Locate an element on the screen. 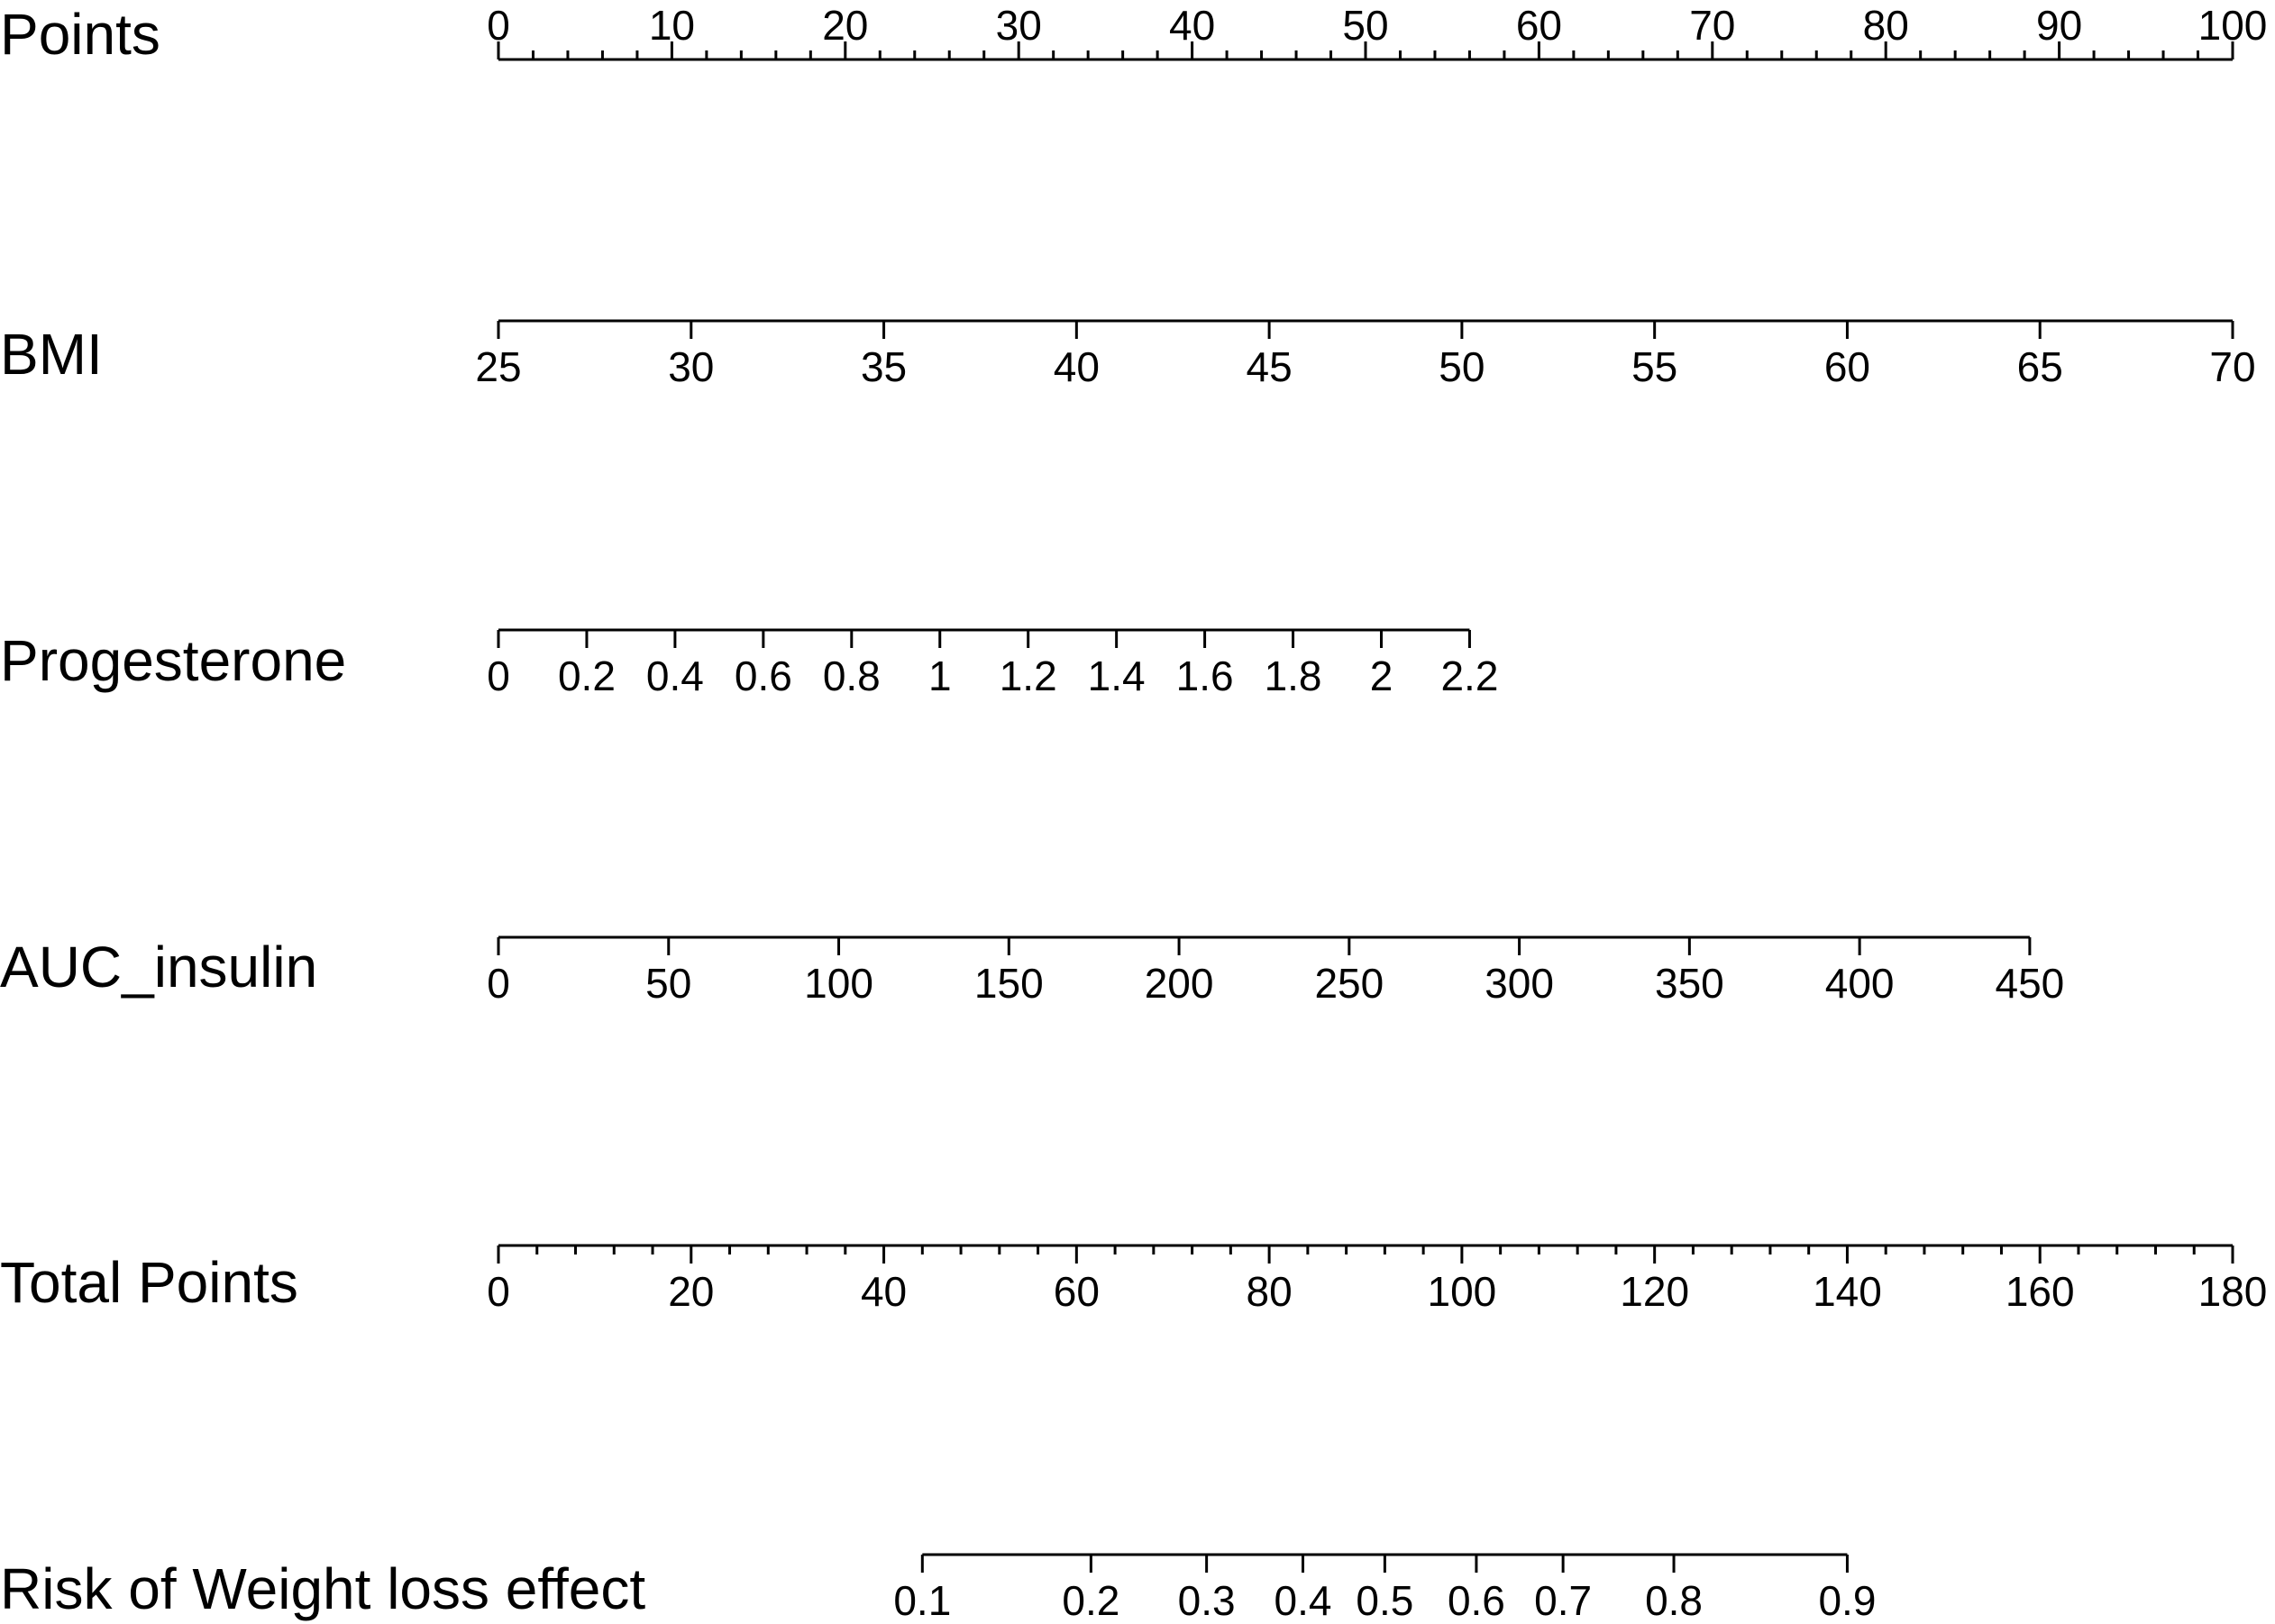 The height and width of the screenshot is (1624, 2275). points-tick-label: 0 is located at coordinates (499, 25).